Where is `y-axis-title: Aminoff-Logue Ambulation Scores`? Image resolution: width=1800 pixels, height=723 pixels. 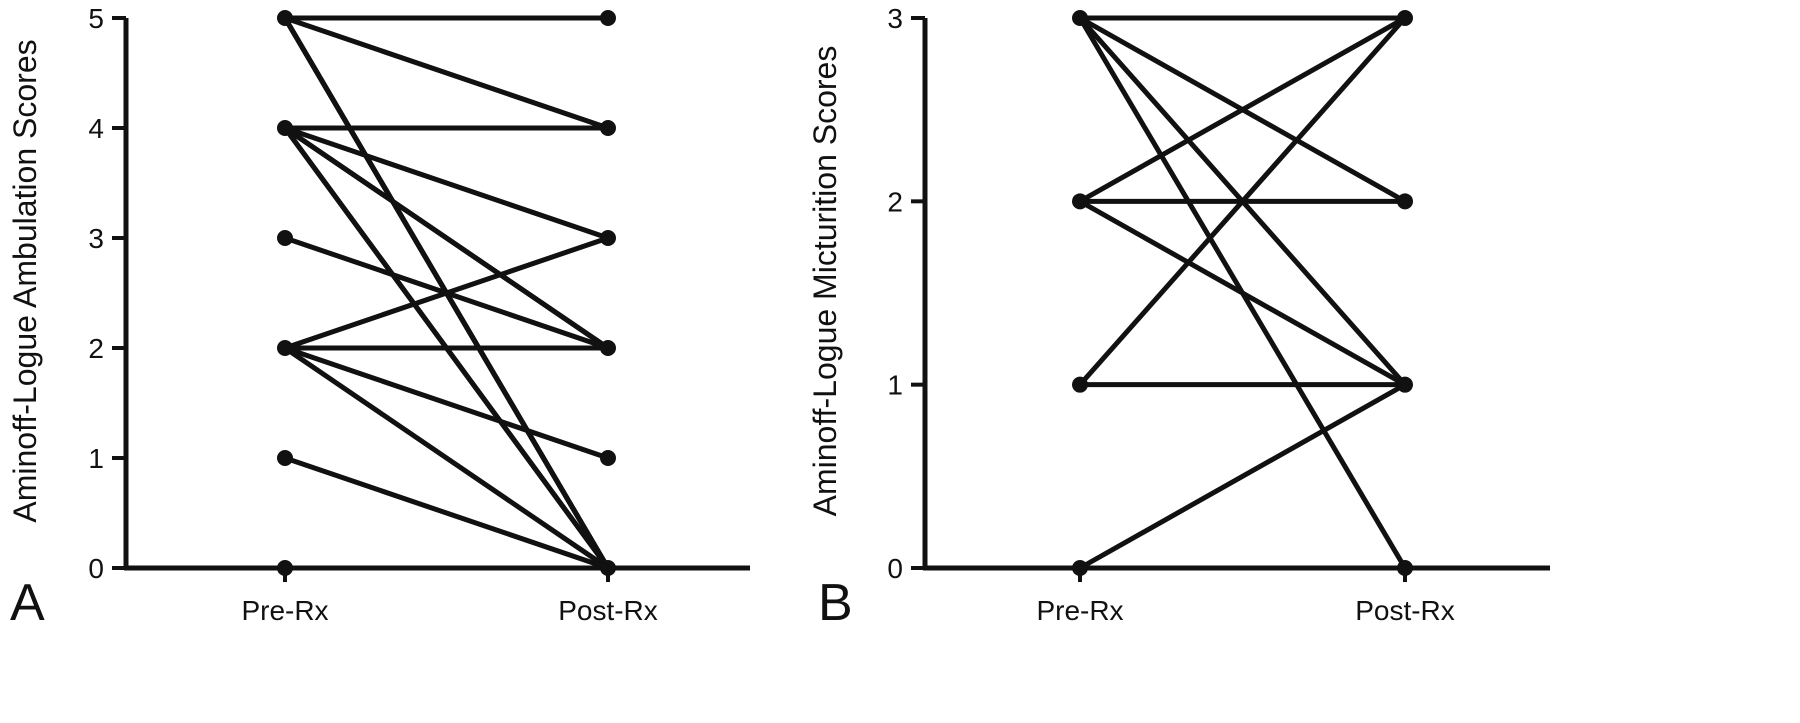
y-axis-title: Aminoff-Logue Ambulation Scores is located at coordinates (25, 280).